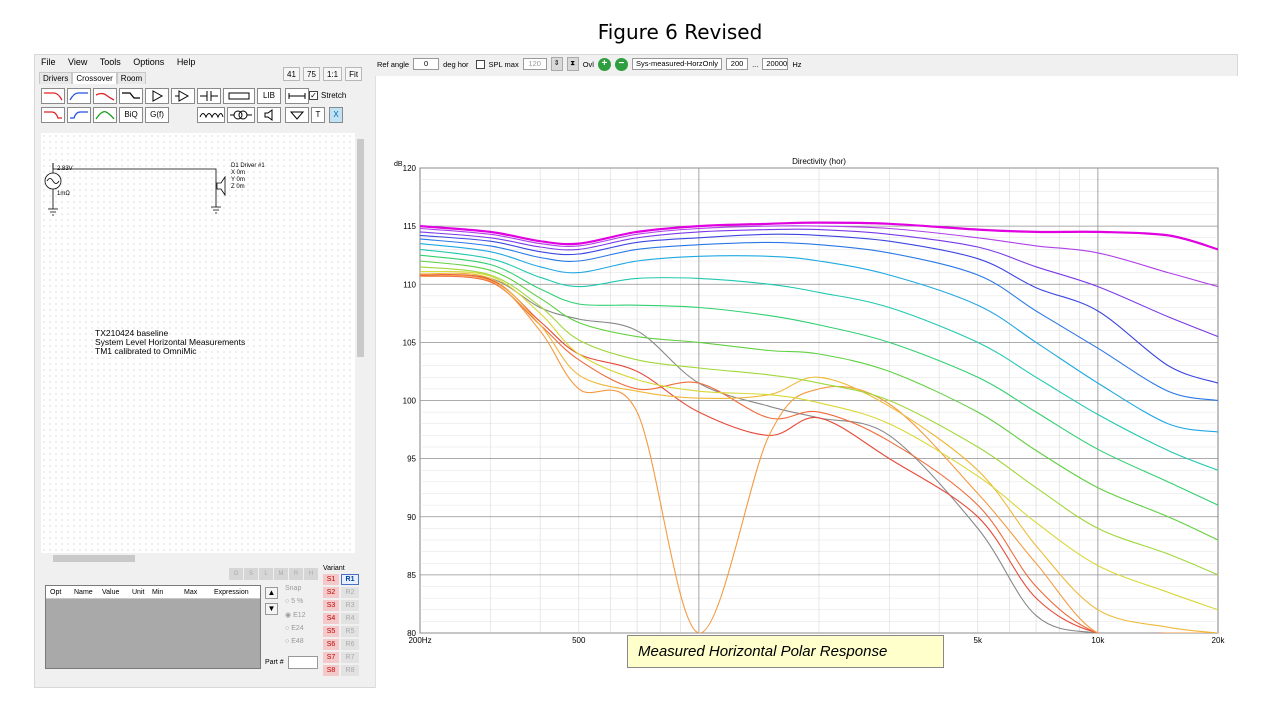  Describe the element at coordinates (331, 592) in the screenshot. I see `variant-s-button: S2` at that location.